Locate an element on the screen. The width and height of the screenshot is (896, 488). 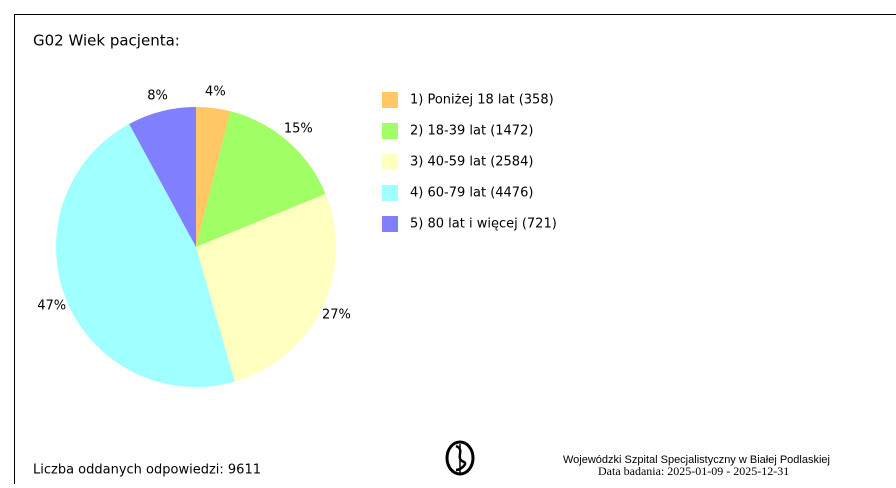
slice-label: 8% is located at coordinates (157, 95).